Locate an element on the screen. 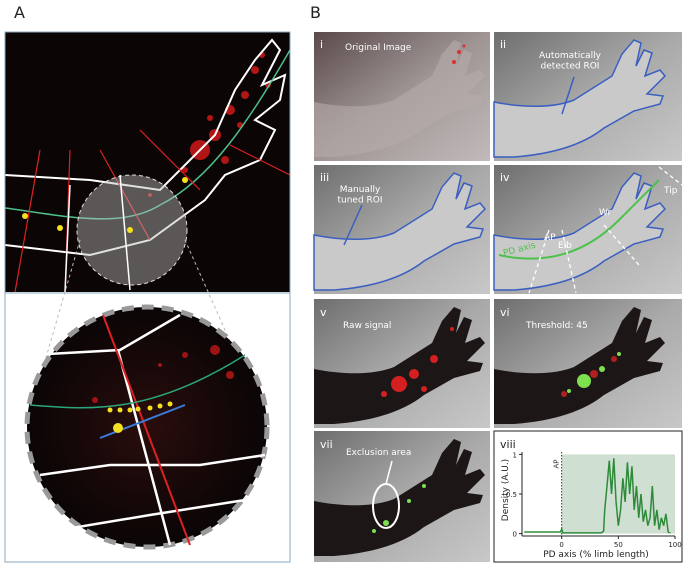  y-axis-label: Density (A.U.) is located at coordinates (506, 490).